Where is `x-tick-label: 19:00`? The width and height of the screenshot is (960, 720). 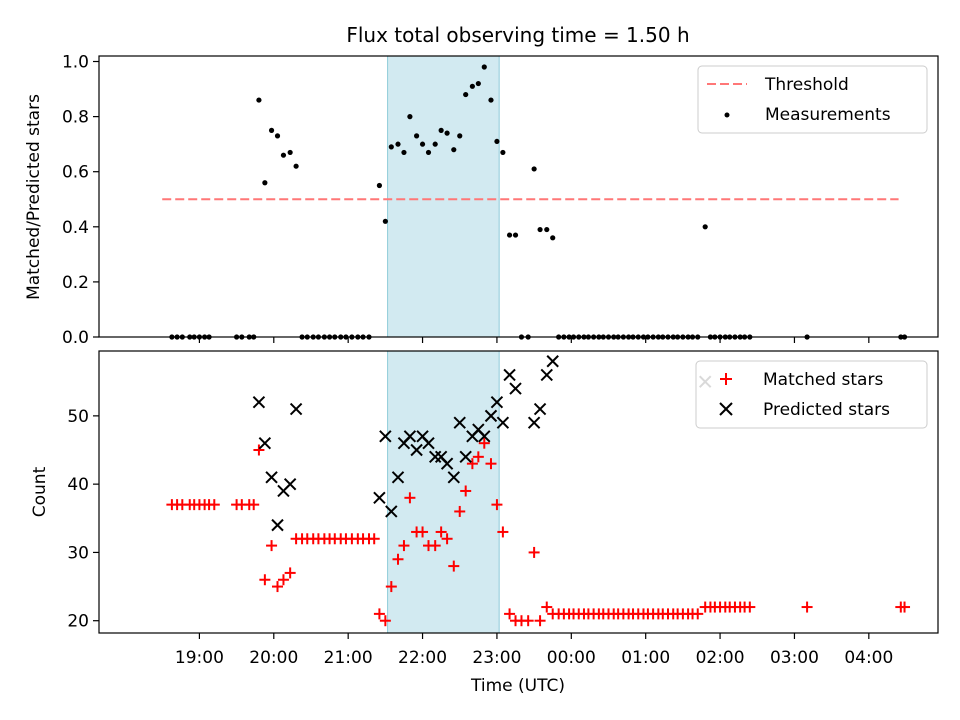
x-tick-label: 19:00 is located at coordinates (199, 658).